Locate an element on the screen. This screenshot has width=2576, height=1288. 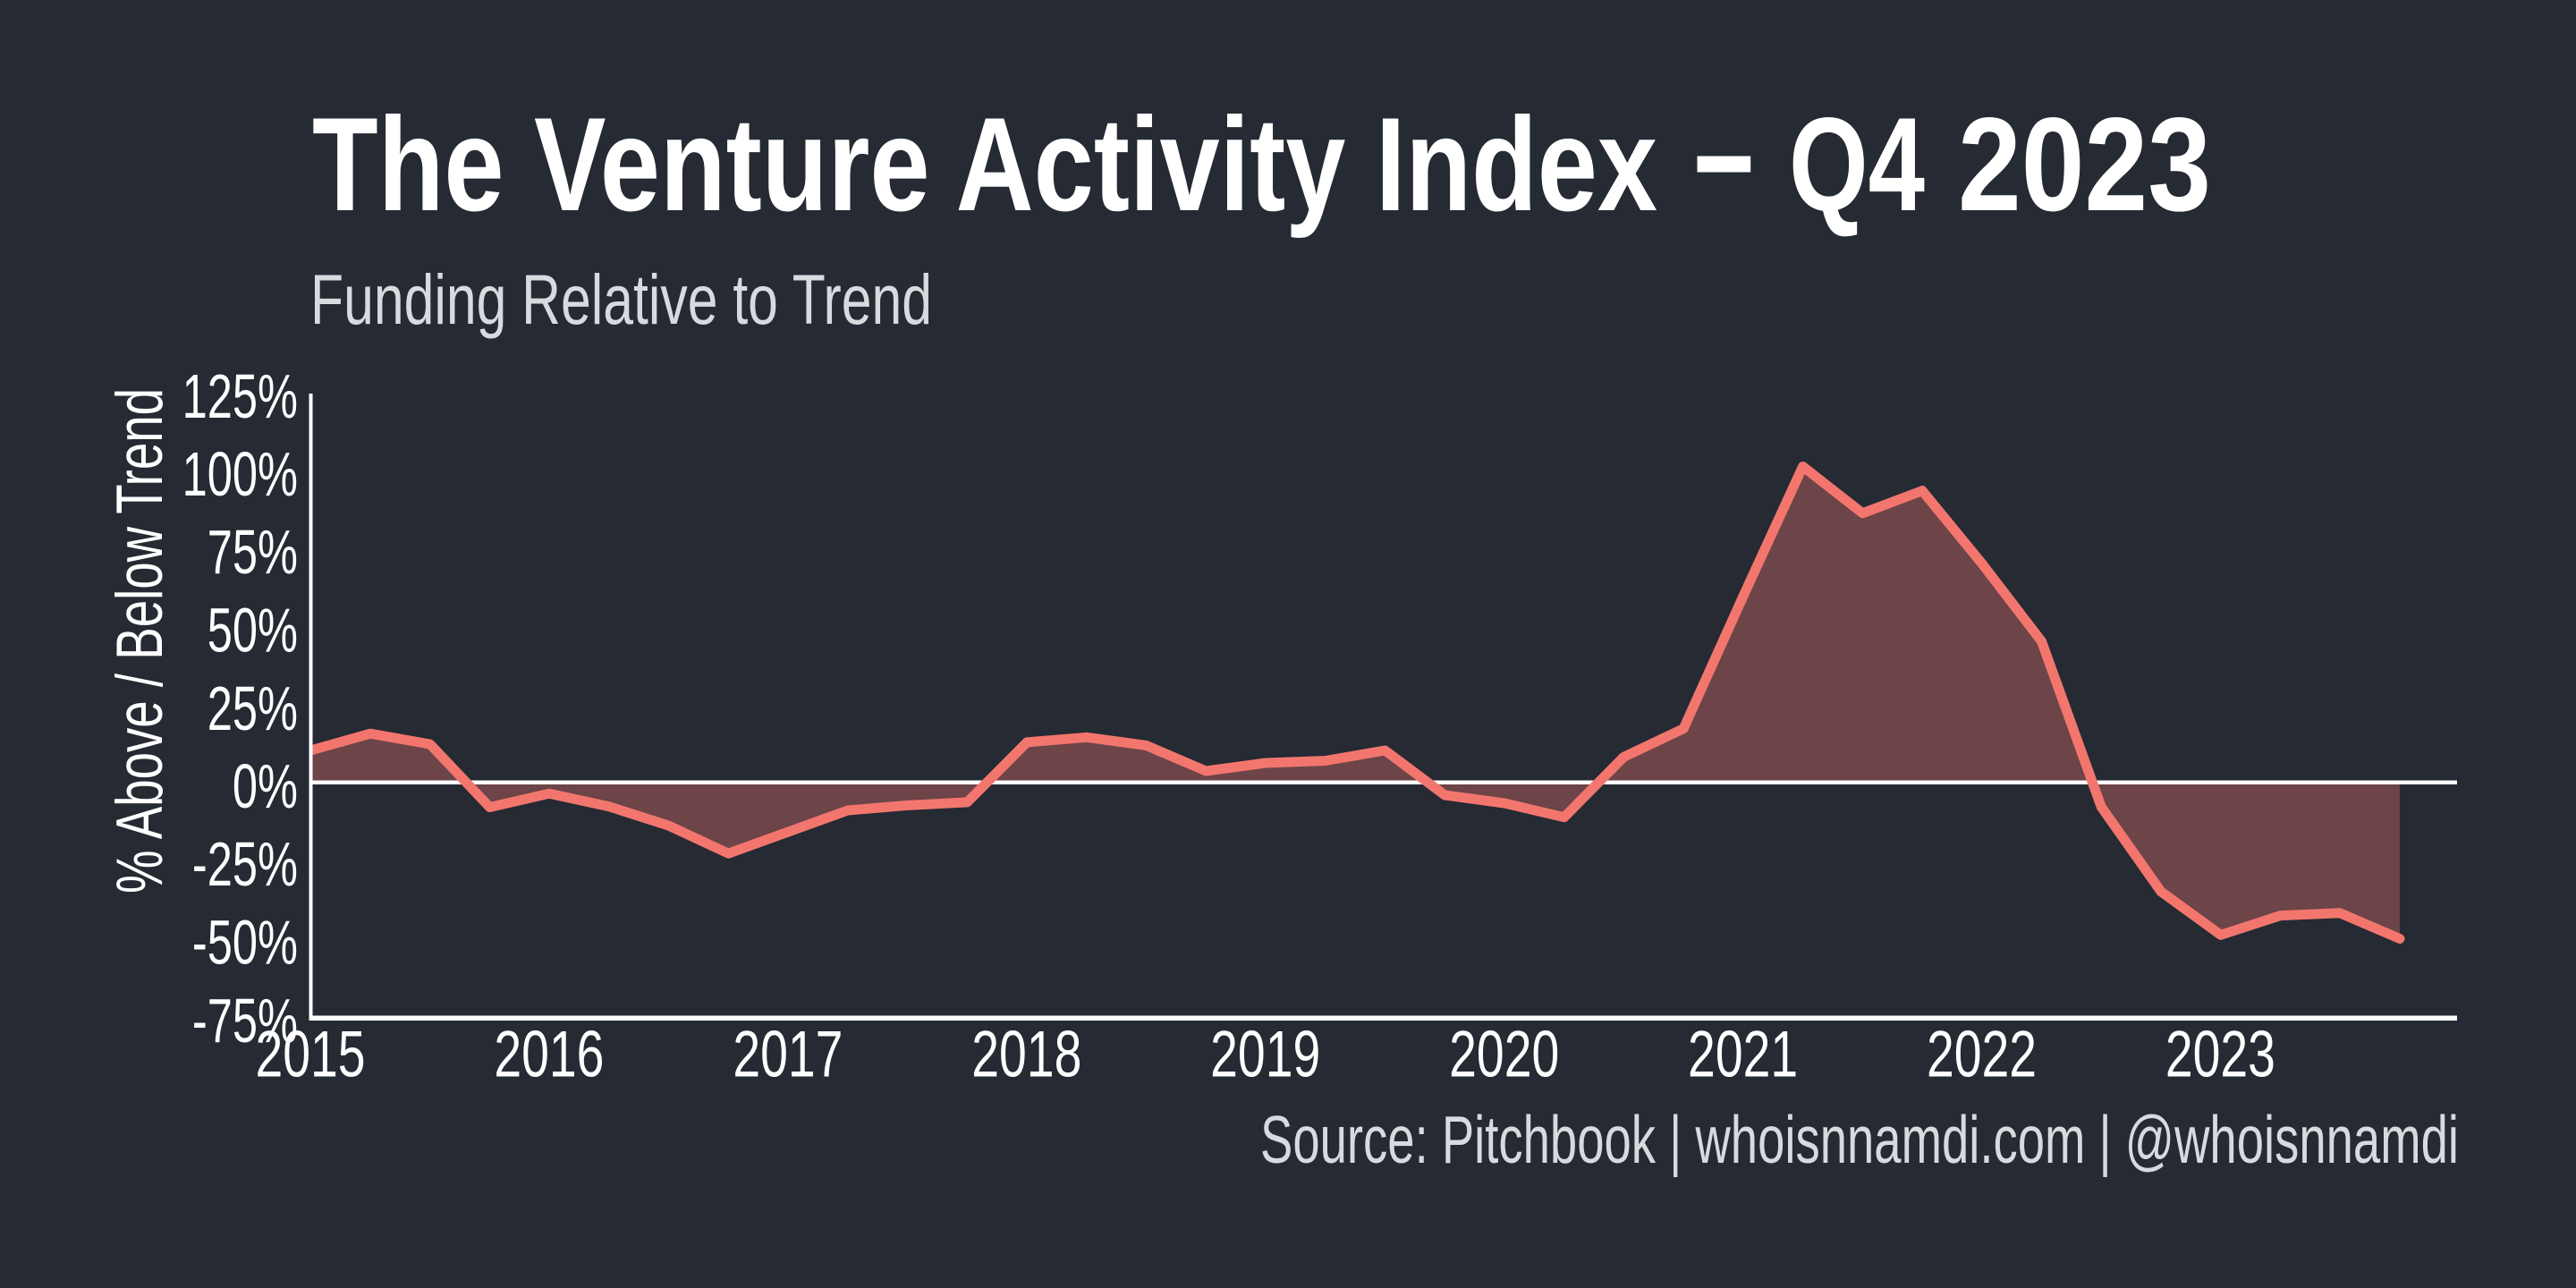
svg-text: 2022 is located at coordinates (1982, 1053).